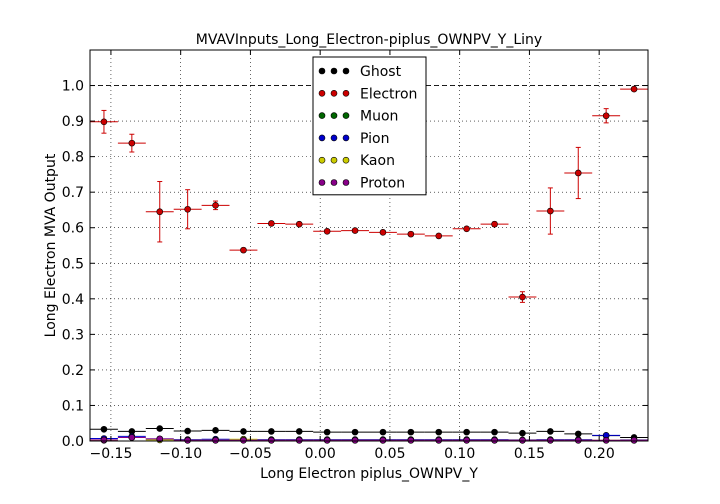 The height and width of the screenshot is (504, 720). What do you see at coordinates (529, 454) in the screenshot?
I see `x-tick-label: 0.15` at bounding box center [529, 454].